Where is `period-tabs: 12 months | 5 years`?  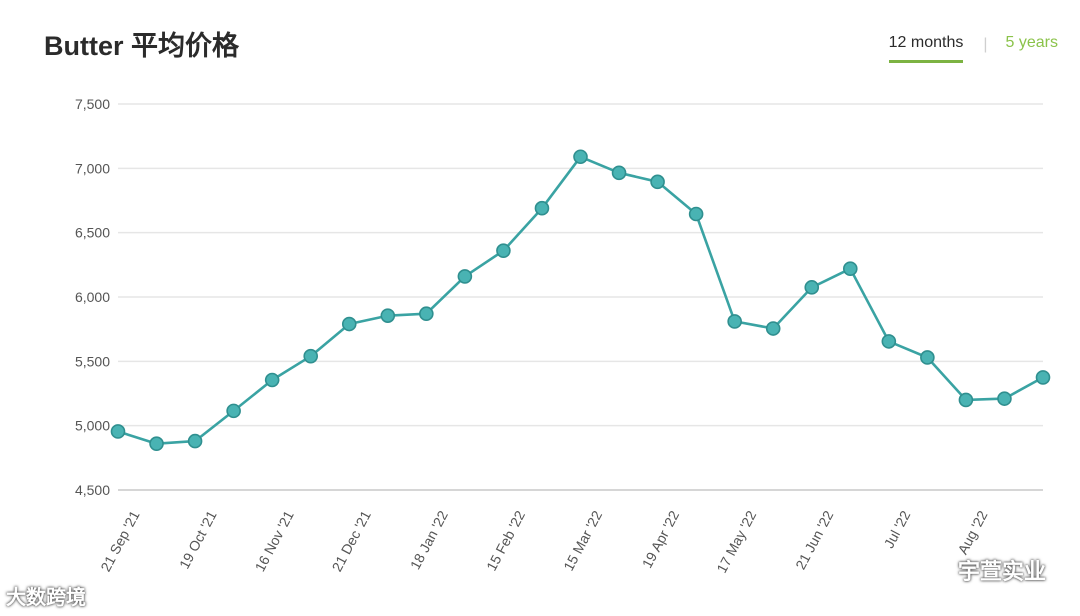 period-tabs: 12 months | 5 years is located at coordinates (973, 48).